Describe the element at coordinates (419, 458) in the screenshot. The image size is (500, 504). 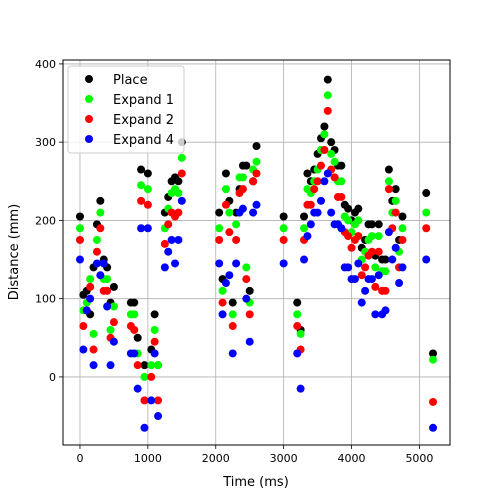
I see `x-tick-label: 5000` at that location.